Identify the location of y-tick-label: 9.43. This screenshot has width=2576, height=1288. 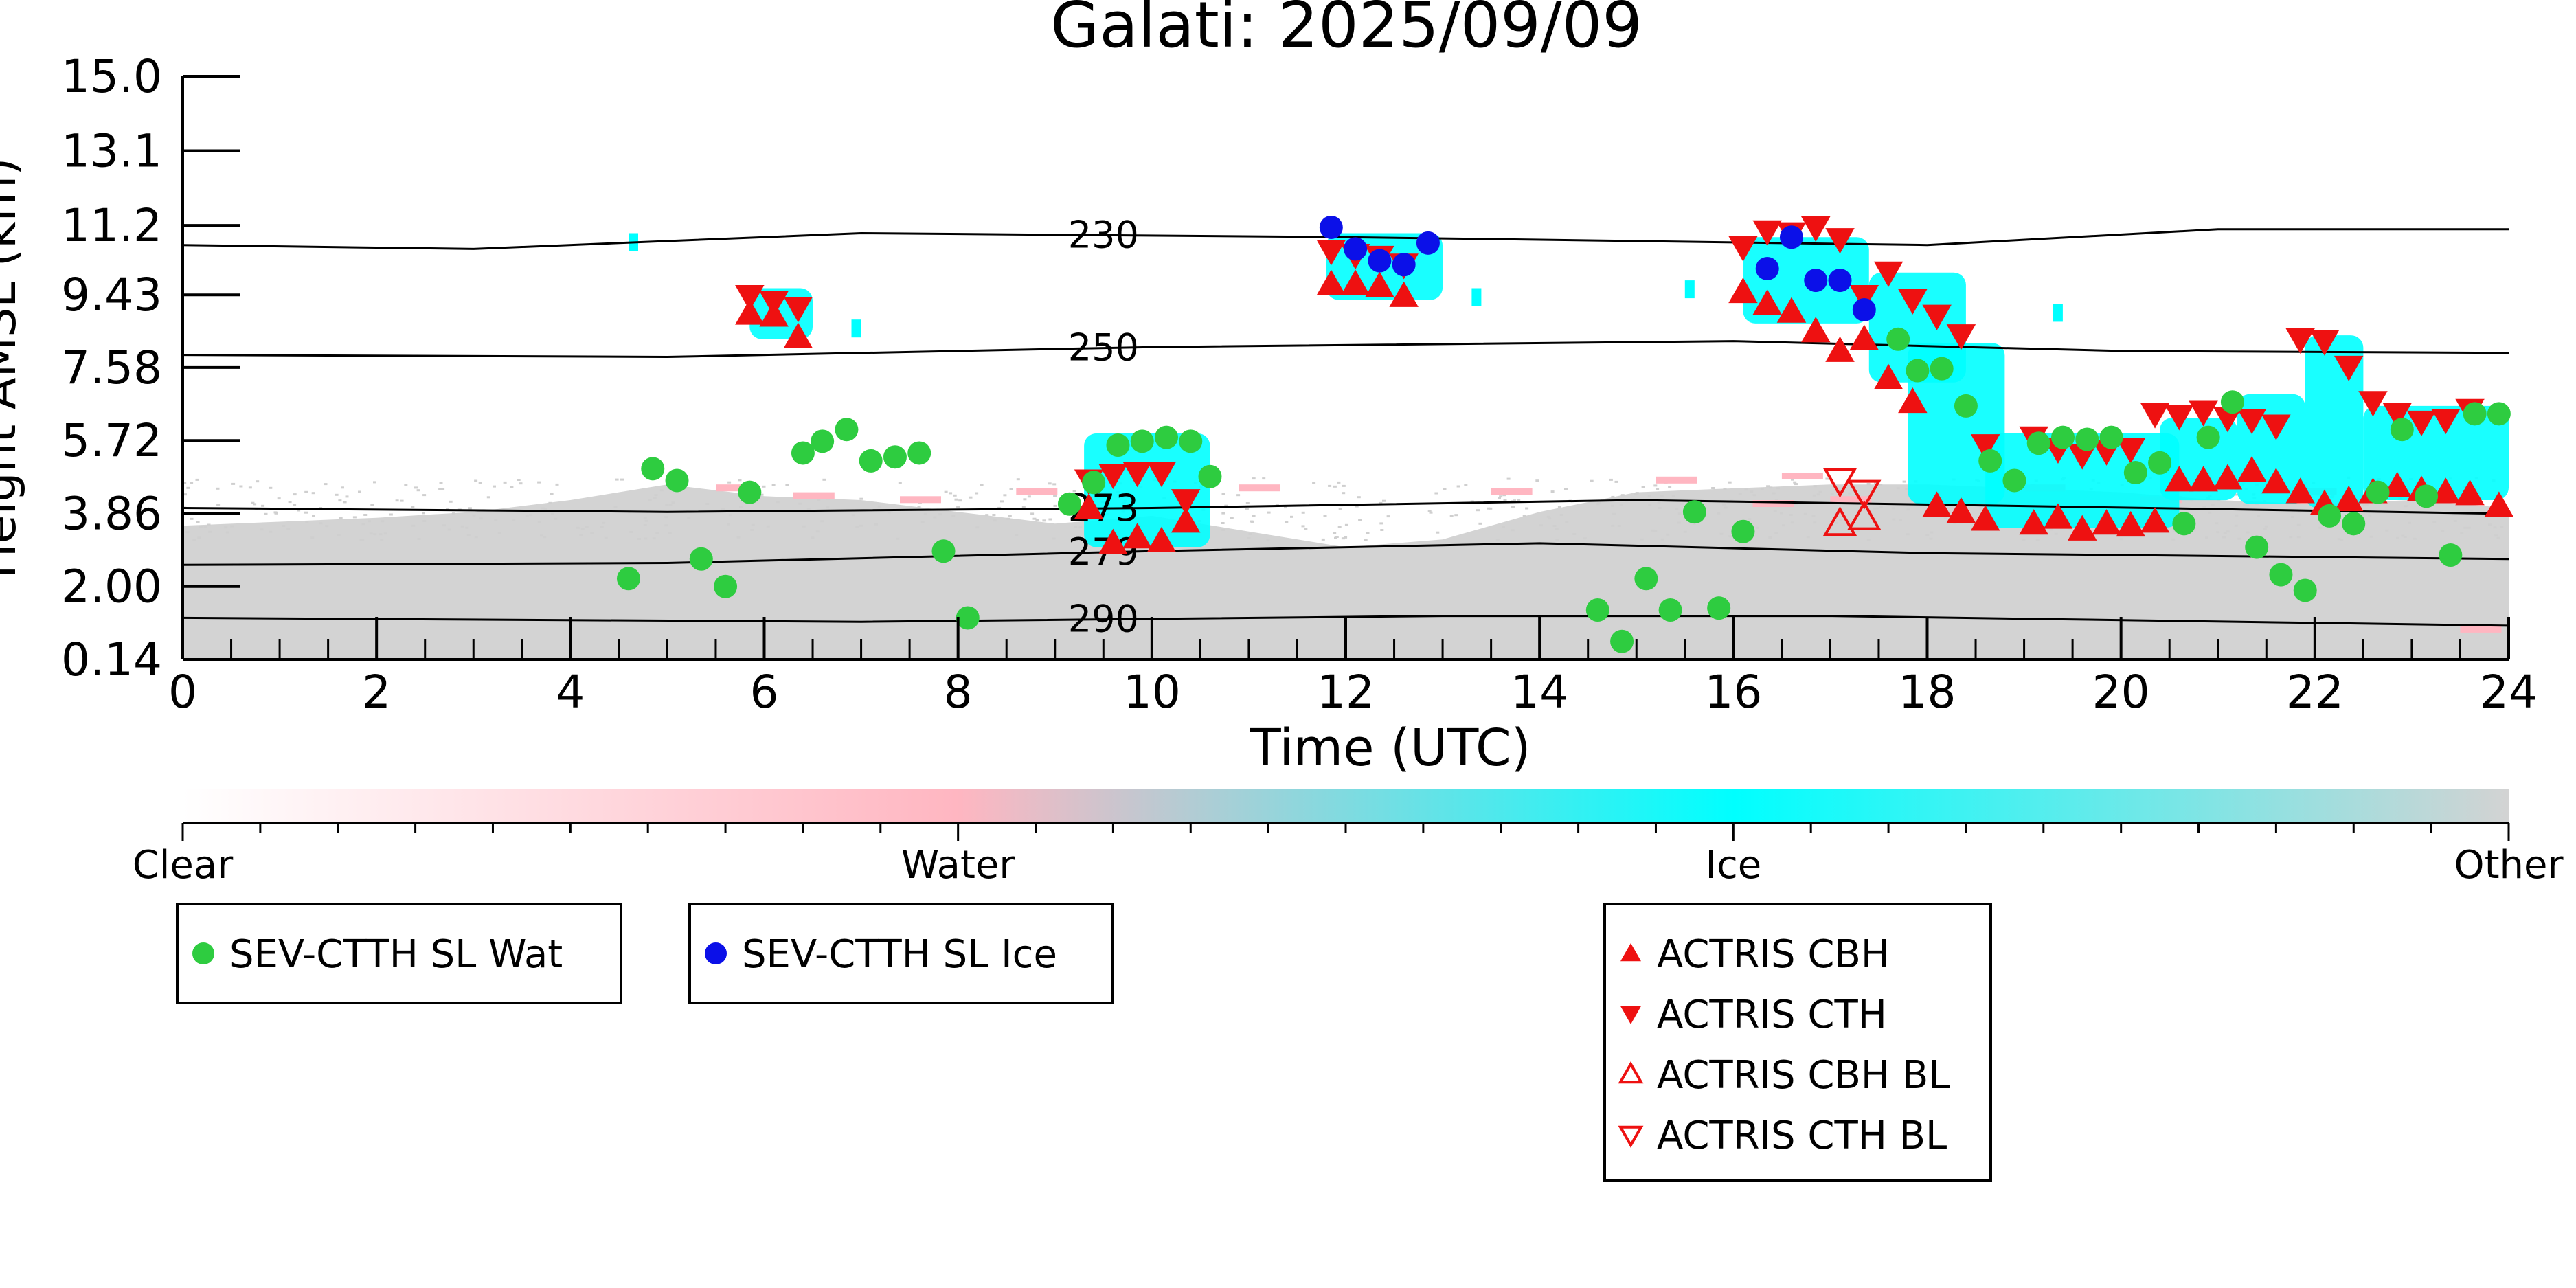
(111, 295).